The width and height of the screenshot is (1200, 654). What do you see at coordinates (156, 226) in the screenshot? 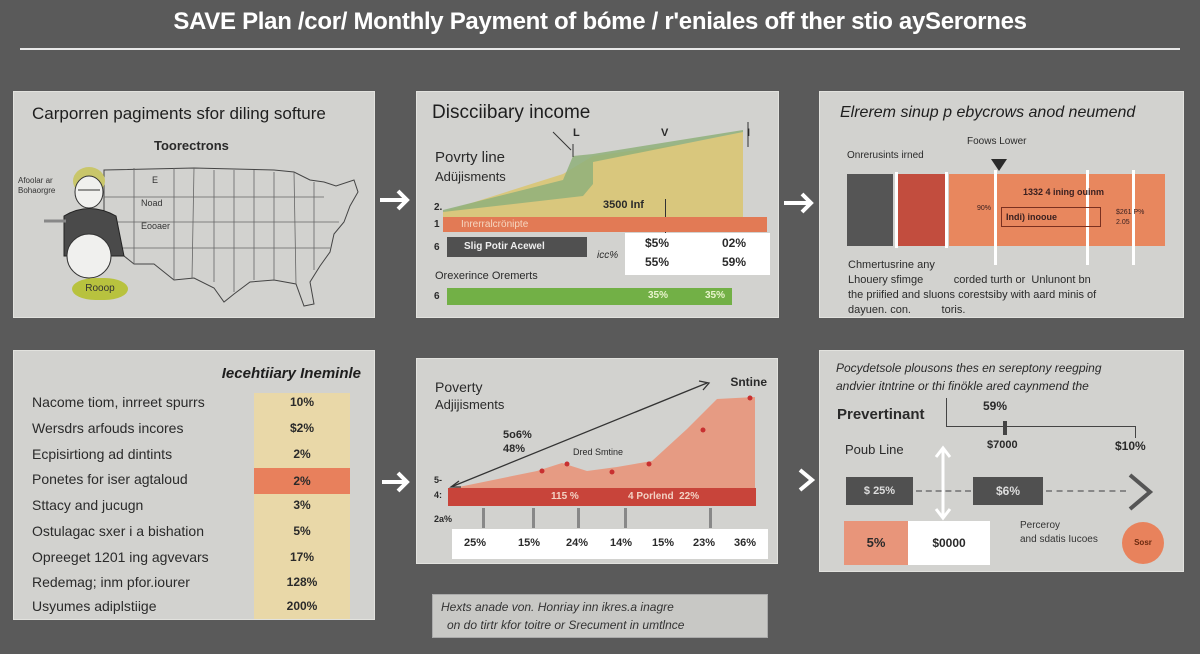
I see `map-label: Eooaer` at bounding box center [156, 226].